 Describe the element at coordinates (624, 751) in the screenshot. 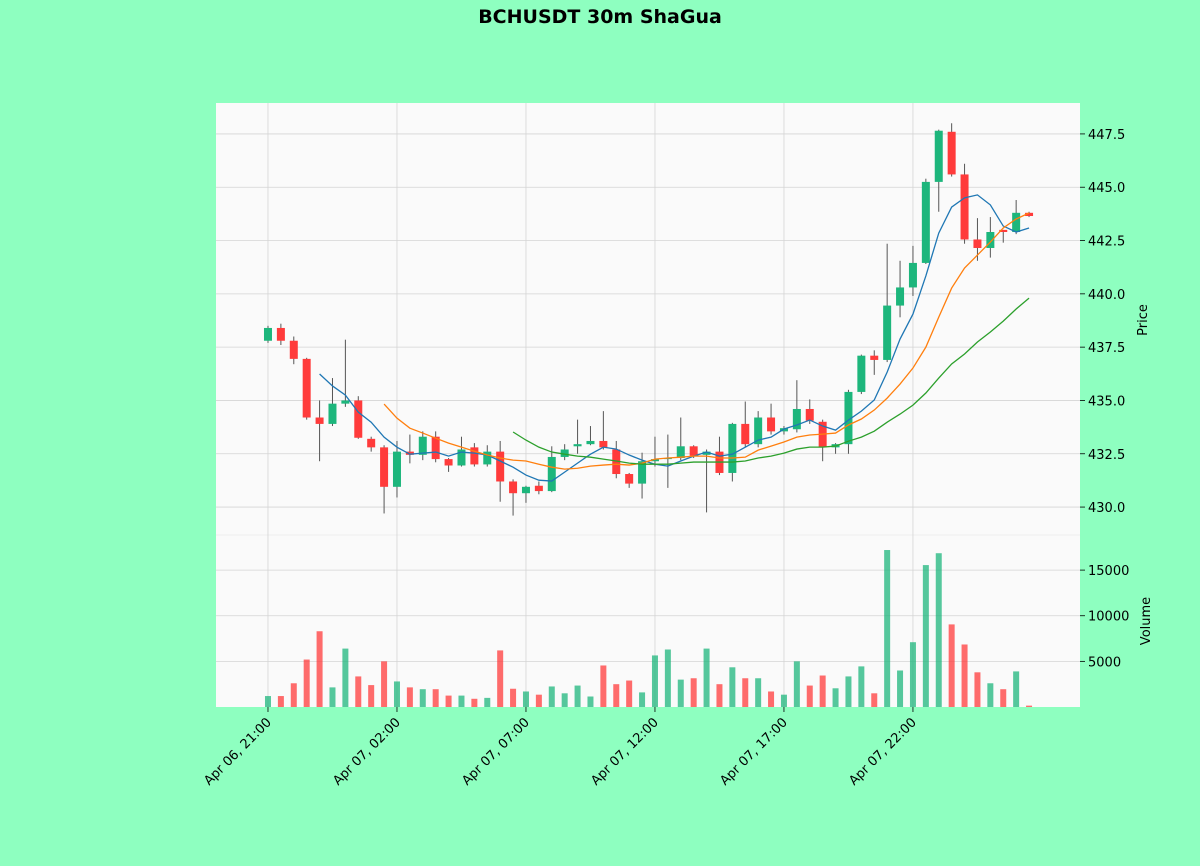

I see `x-tick-label: Apr 07, 12:00` at that location.